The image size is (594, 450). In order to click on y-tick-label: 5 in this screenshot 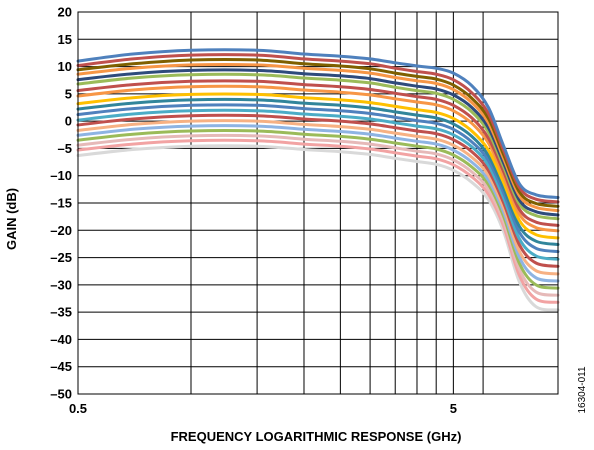, I will do `click(68, 93)`.